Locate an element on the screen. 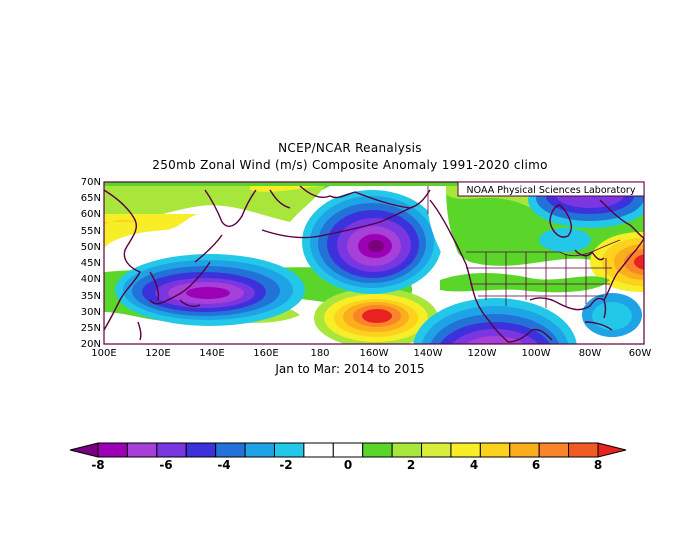 This screenshot has height=542, width=700. colorbar is located at coordinates (348, 450).